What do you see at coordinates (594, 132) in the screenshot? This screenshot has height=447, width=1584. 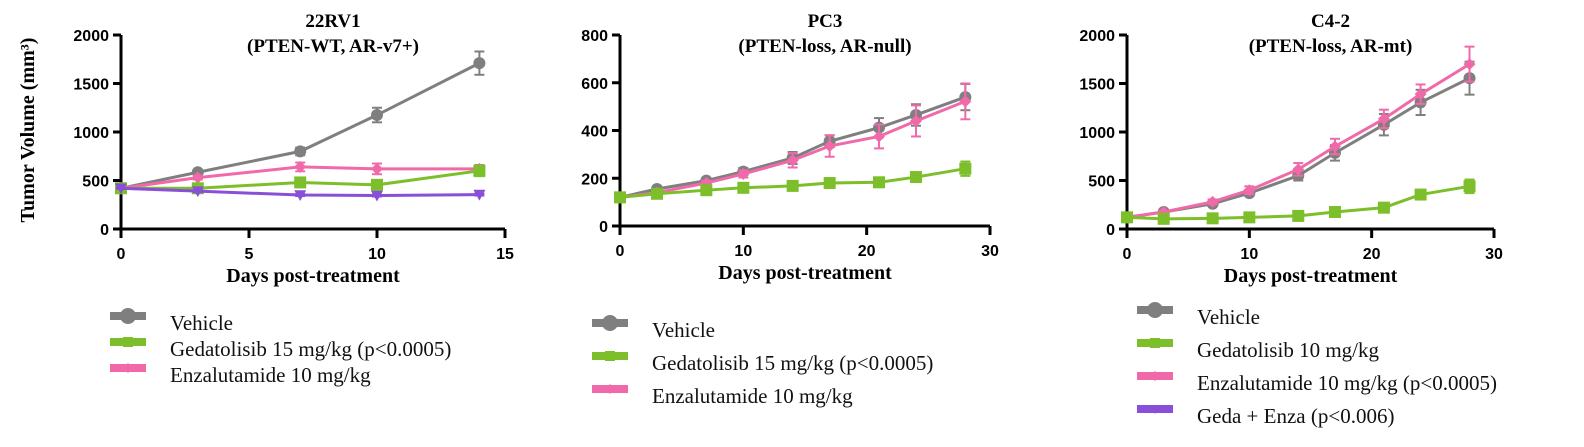 I see `y-tick-label: 400` at bounding box center [594, 132].